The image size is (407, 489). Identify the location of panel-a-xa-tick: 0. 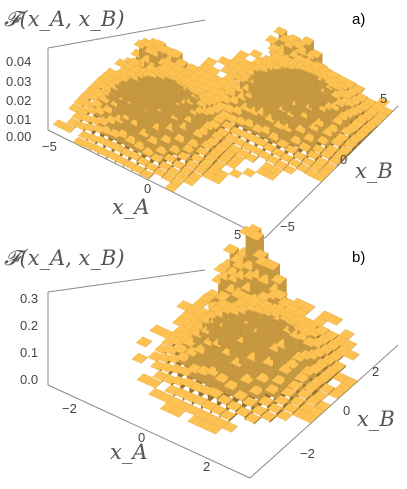
(147, 188).